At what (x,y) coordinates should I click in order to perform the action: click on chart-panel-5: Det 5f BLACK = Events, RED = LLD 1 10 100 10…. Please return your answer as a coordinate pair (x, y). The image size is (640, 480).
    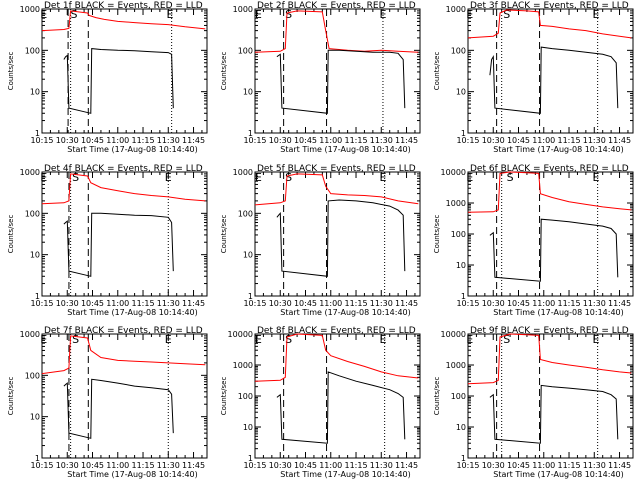
    Looking at the image, I should click on (320, 240).